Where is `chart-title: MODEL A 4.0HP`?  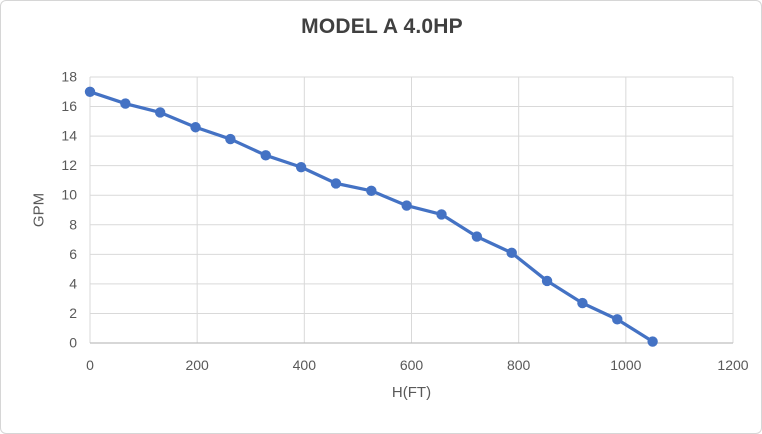 chart-title: MODEL A 4.0HP is located at coordinates (382, 26).